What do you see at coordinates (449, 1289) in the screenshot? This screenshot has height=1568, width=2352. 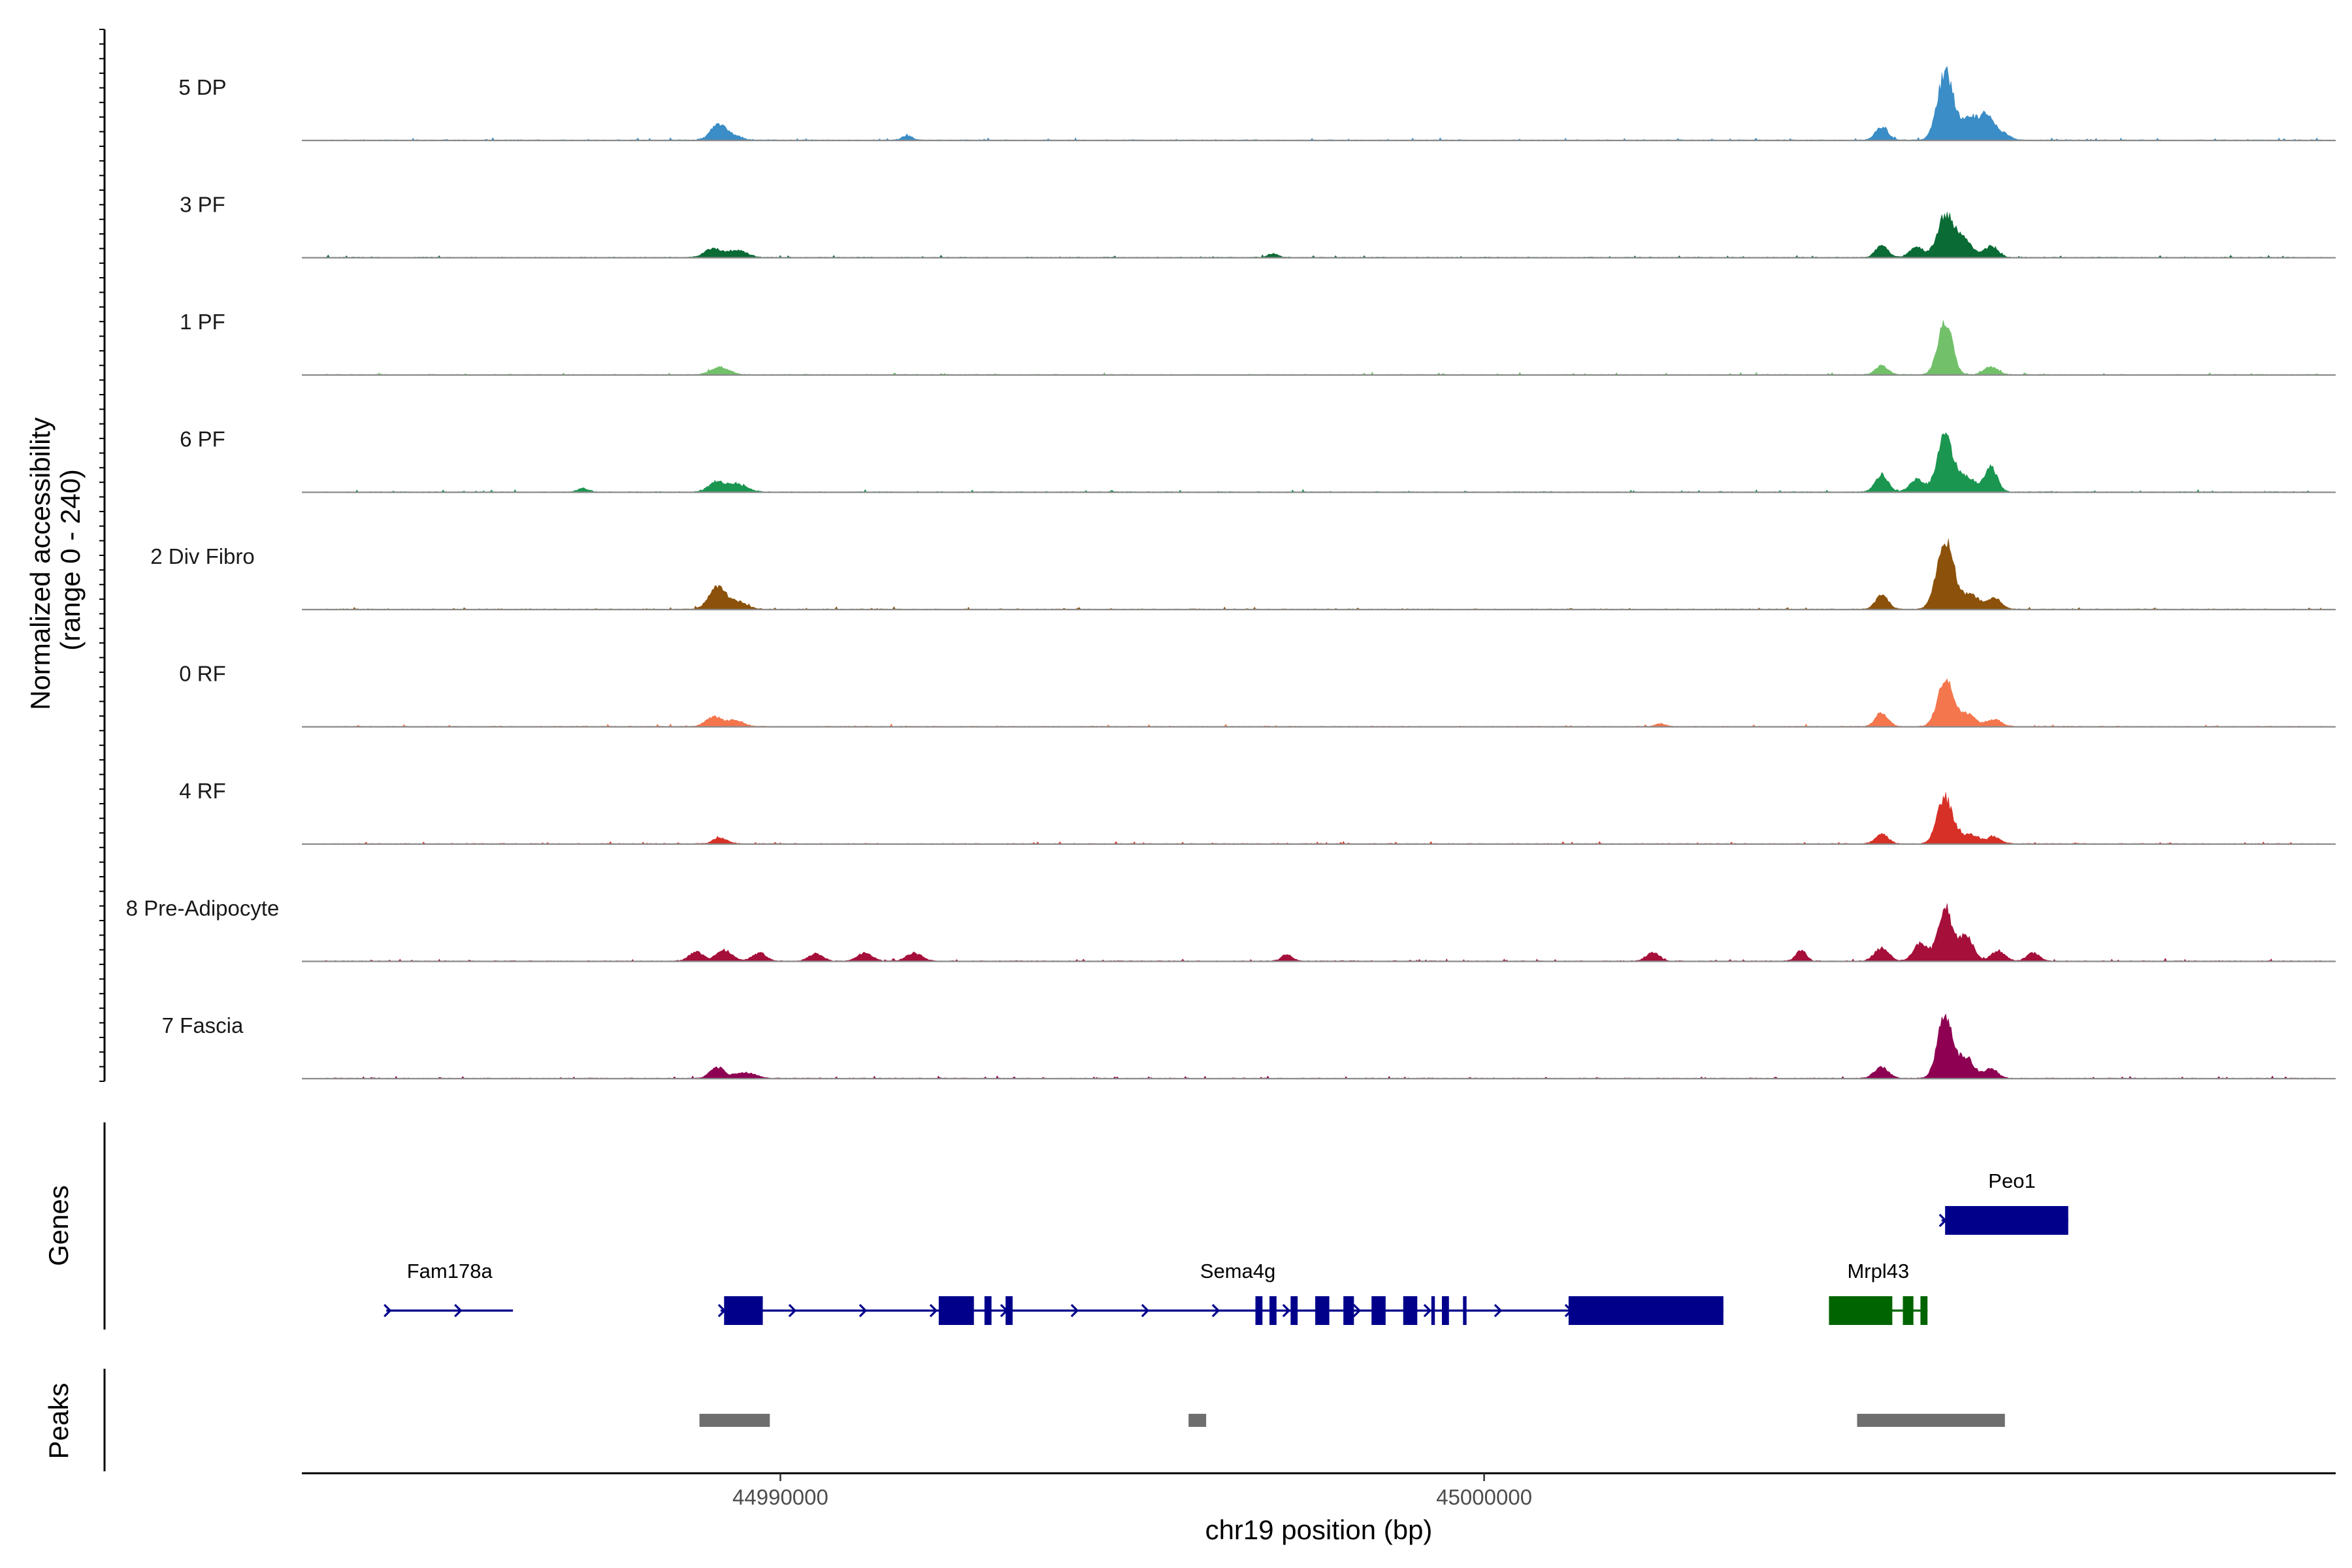 I see `gene-fam178a: Fam178a` at bounding box center [449, 1289].